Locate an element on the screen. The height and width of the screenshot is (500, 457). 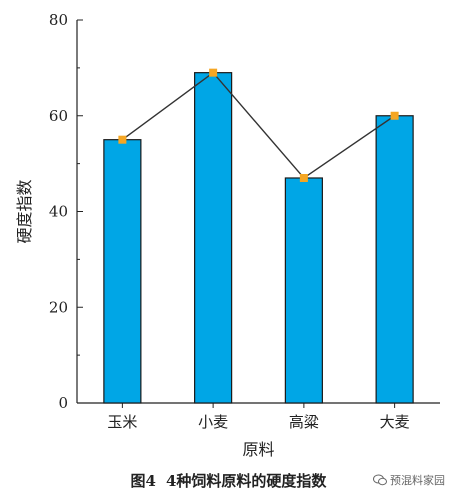
x-axis-label: 原料 is located at coordinates (258, 449).